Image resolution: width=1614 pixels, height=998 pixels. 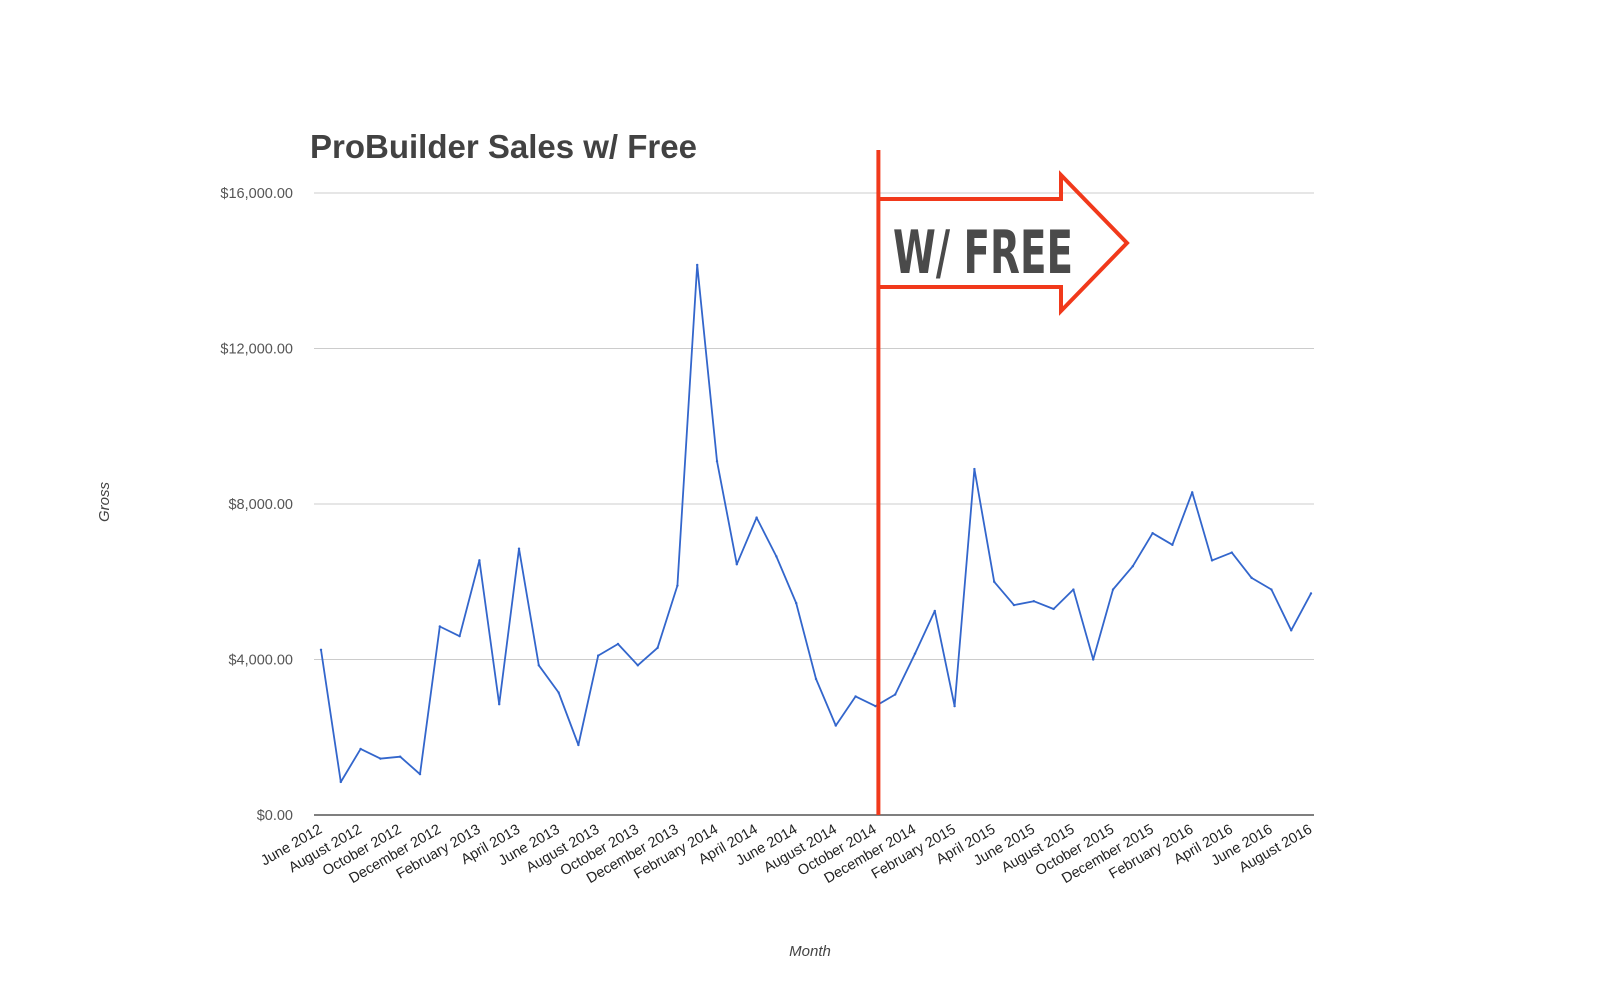 What do you see at coordinates (256, 194) in the screenshot?
I see `y-tick-label: $16,000.00` at bounding box center [256, 194].